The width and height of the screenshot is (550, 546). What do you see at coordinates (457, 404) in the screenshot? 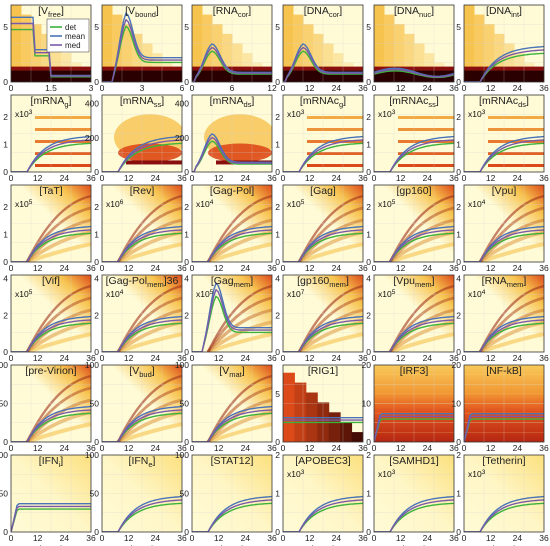
I see `y-tick-label: 10` at bounding box center [457, 404].